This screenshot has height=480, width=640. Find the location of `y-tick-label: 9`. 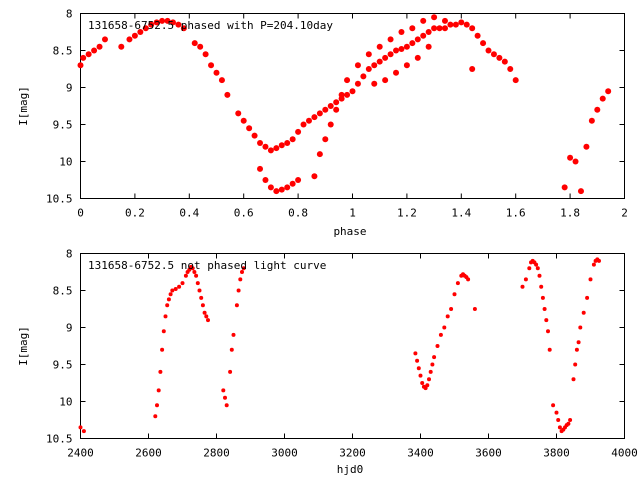

y-tick-label: 9 is located at coordinates (69, 88).